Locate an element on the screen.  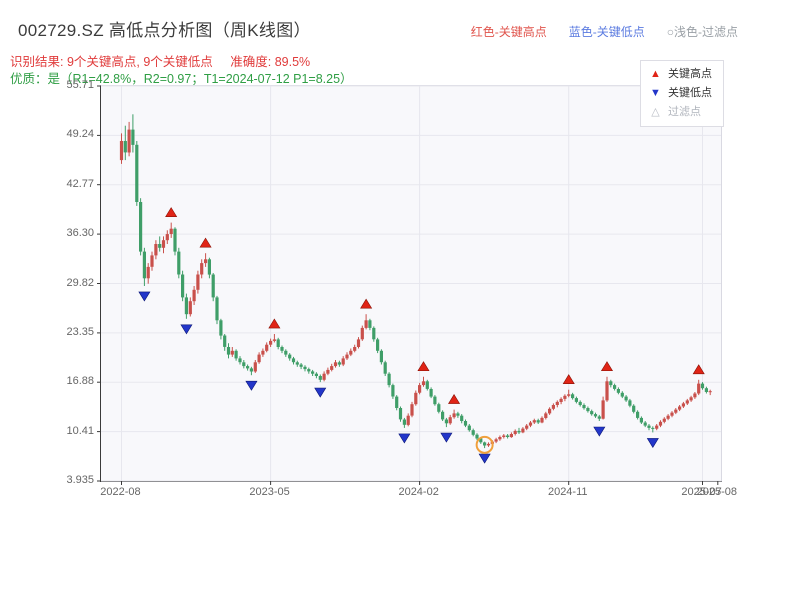
page-title: 002729.SZ 高低点分析图（周K线图） is located at coordinates (164, 30).